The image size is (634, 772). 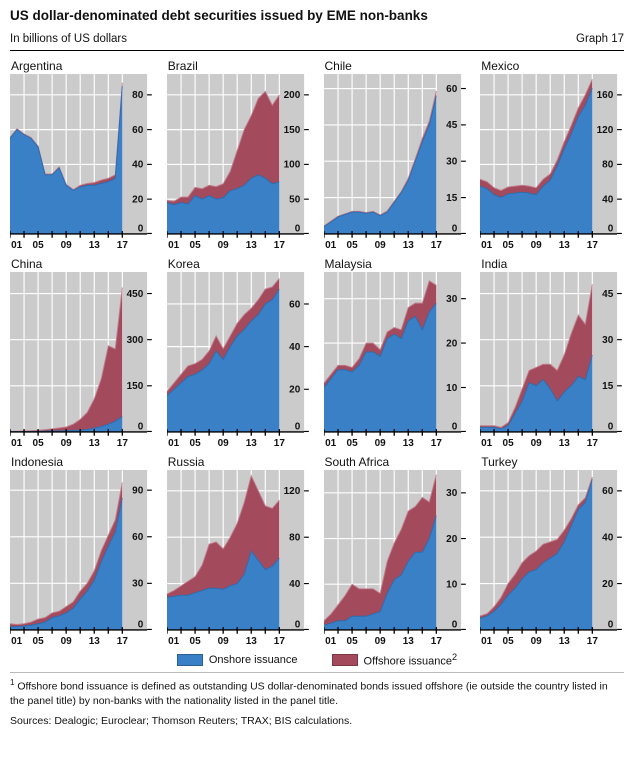 What do you see at coordinates (317, 50) in the screenshot?
I see `header-rule` at bounding box center [317, 50].